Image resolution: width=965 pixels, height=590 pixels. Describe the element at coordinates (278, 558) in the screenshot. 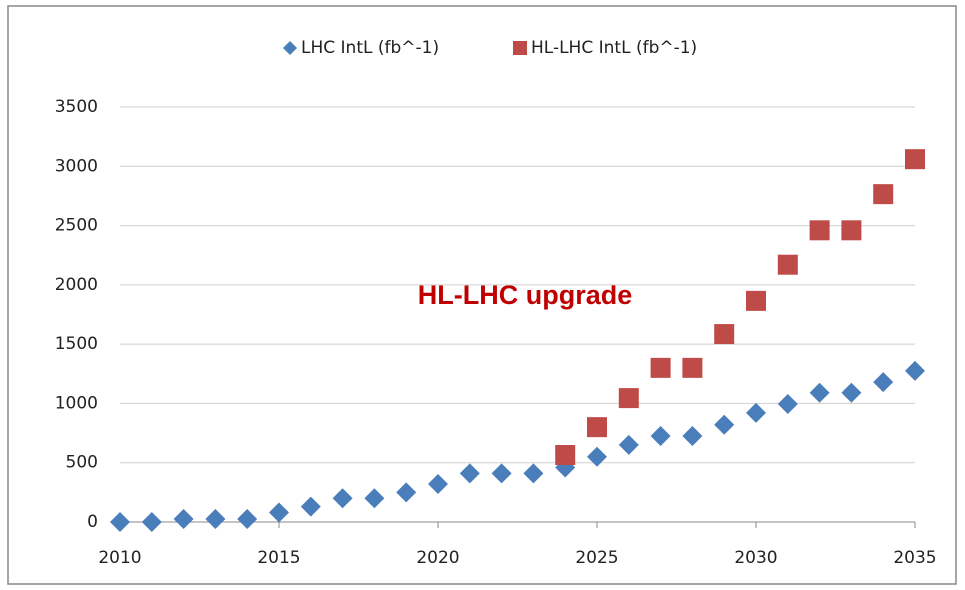

I see `x-tick-label: 2015` at that location.